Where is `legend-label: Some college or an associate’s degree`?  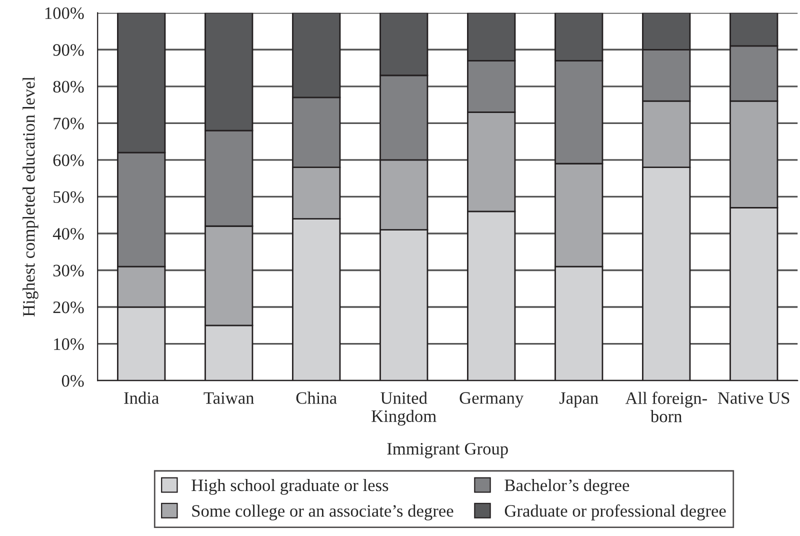 legend-label: Some college or an associate’s degree is located at coordinates (323, 512).